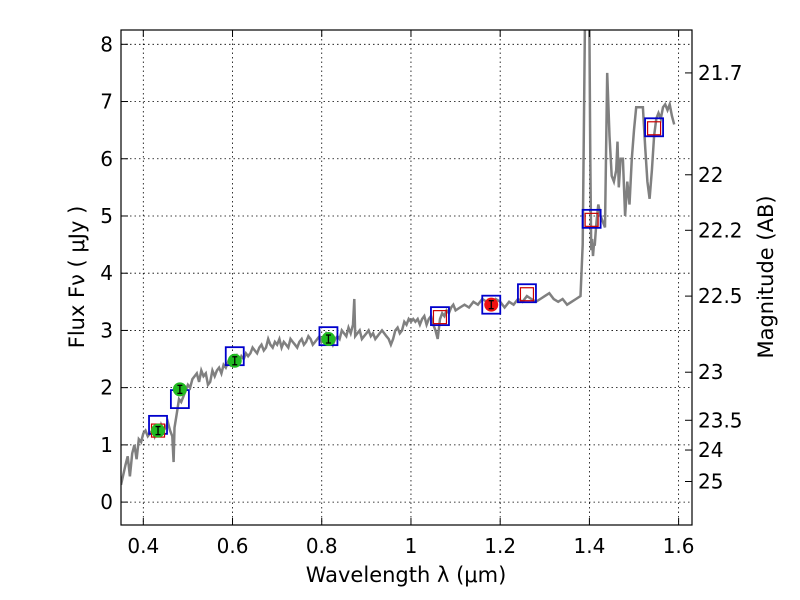  I want to click on y-tick-label: 6, so click(106, 159).